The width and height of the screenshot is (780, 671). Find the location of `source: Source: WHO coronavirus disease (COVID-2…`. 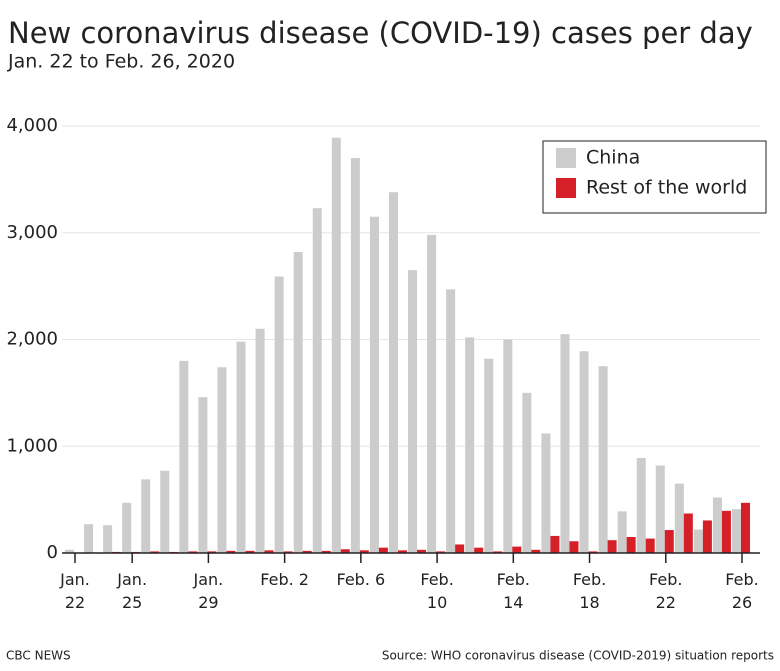

source: Source: WHO coronavirus disease (COVID-2… is located at coordinates (578, 656).